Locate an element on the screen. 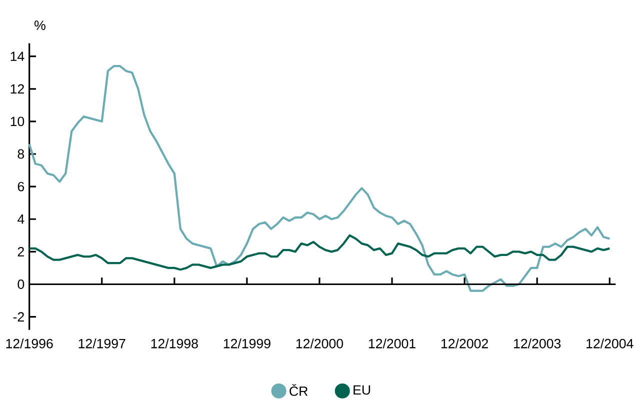 The image size is (641, 414). y-tick-label: 10 is located at coordinates (17, 121).